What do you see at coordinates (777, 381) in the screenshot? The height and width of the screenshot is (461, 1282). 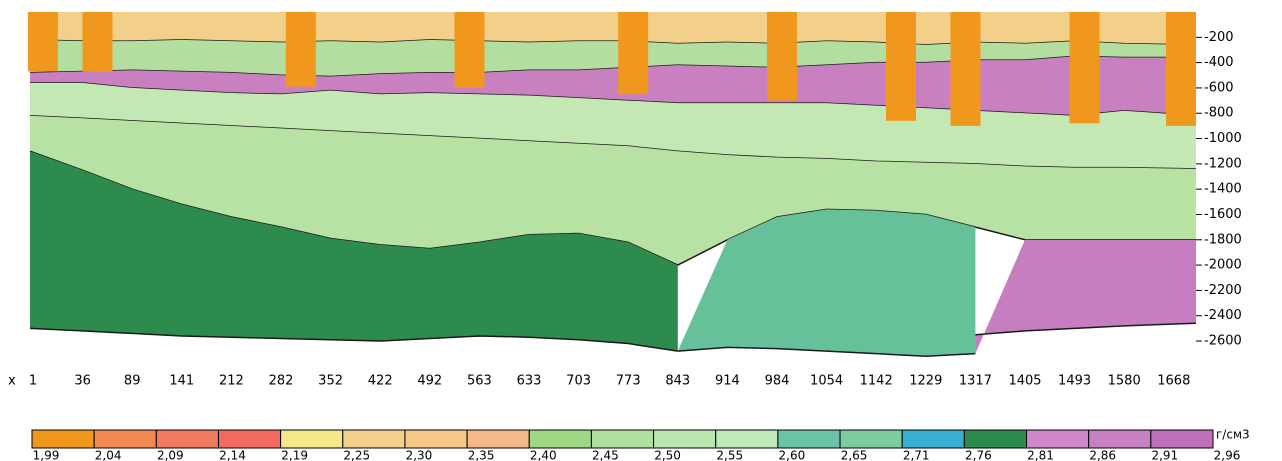 I see `x-tick-label: 984` at bounding box center [777, 381].